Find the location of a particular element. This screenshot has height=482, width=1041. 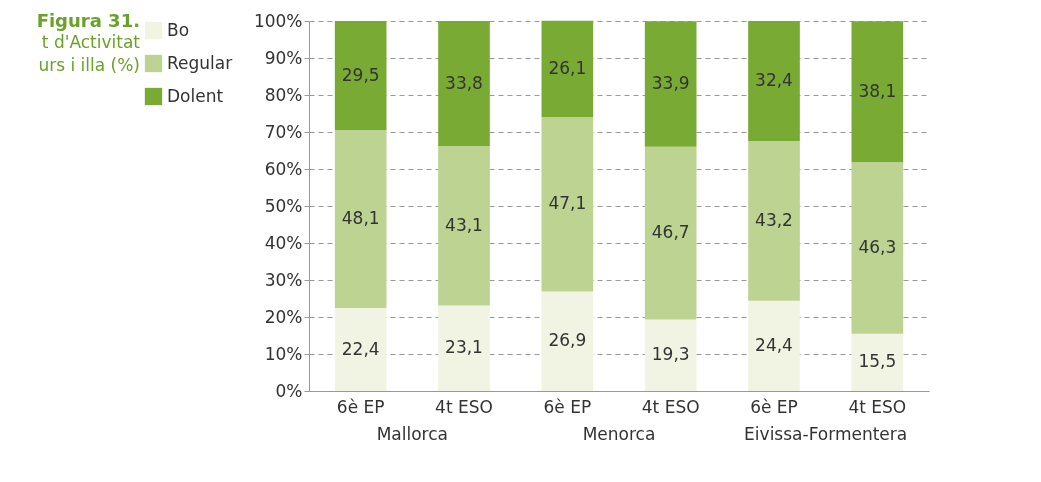

text: Menorca is located at coordinates (619, 434).